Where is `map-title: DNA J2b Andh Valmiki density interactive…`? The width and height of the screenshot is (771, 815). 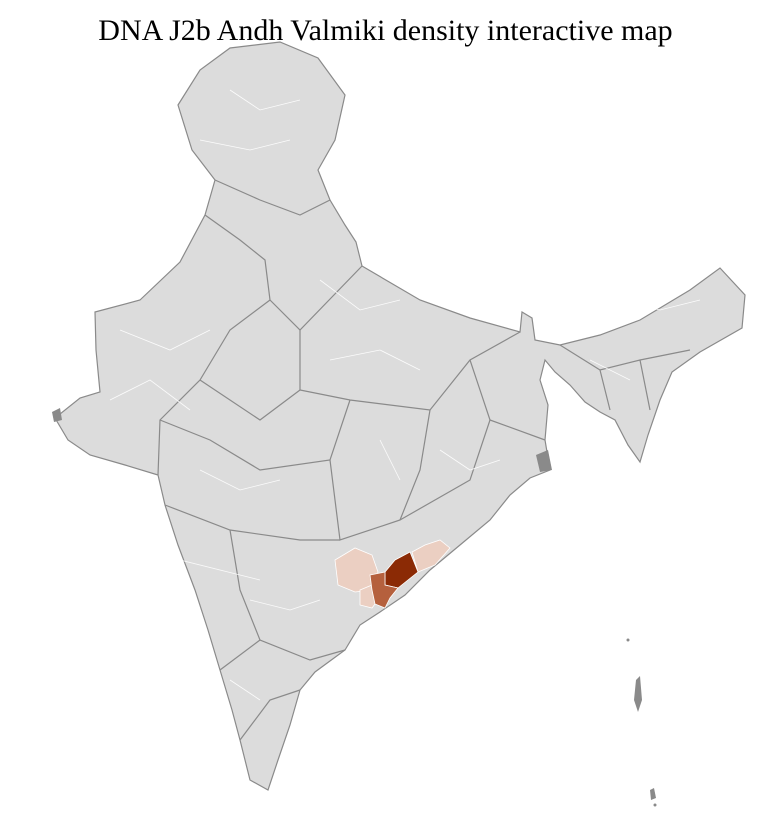 map-title: DNA J2b Andh Valmiki density interactive… is located at coordinates (385, 30).